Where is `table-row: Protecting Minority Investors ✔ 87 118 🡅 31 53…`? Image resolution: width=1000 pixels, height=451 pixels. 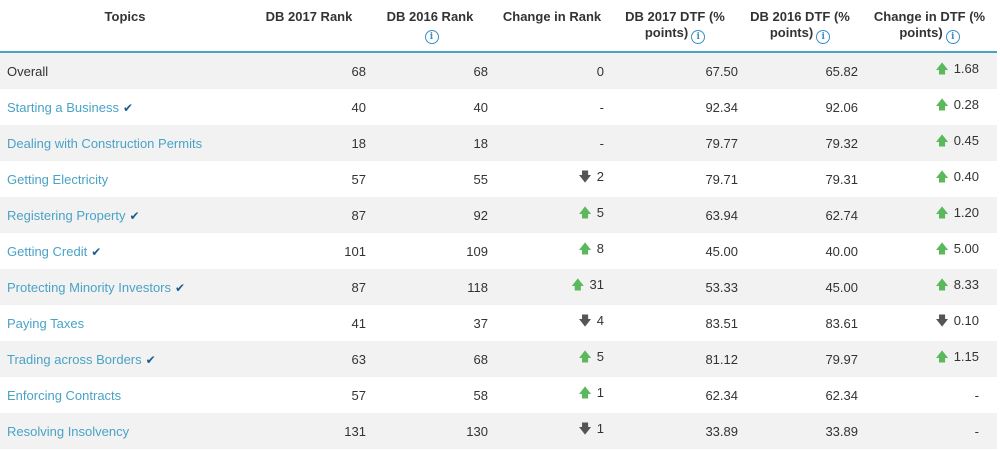
table-row: Protecting Minority Investors ✔ 87 118 🡅 31 53… is located at coordinates (498, 287).